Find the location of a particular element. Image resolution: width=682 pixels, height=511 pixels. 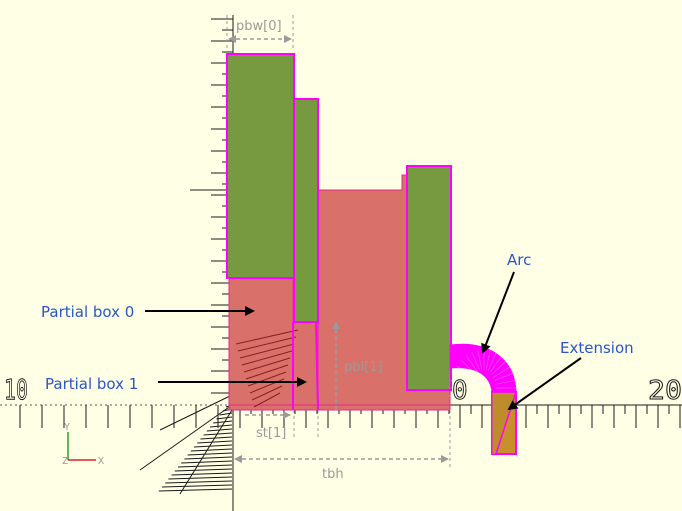

ruler-label-middle: 0 is located at coordinates (460, 391).